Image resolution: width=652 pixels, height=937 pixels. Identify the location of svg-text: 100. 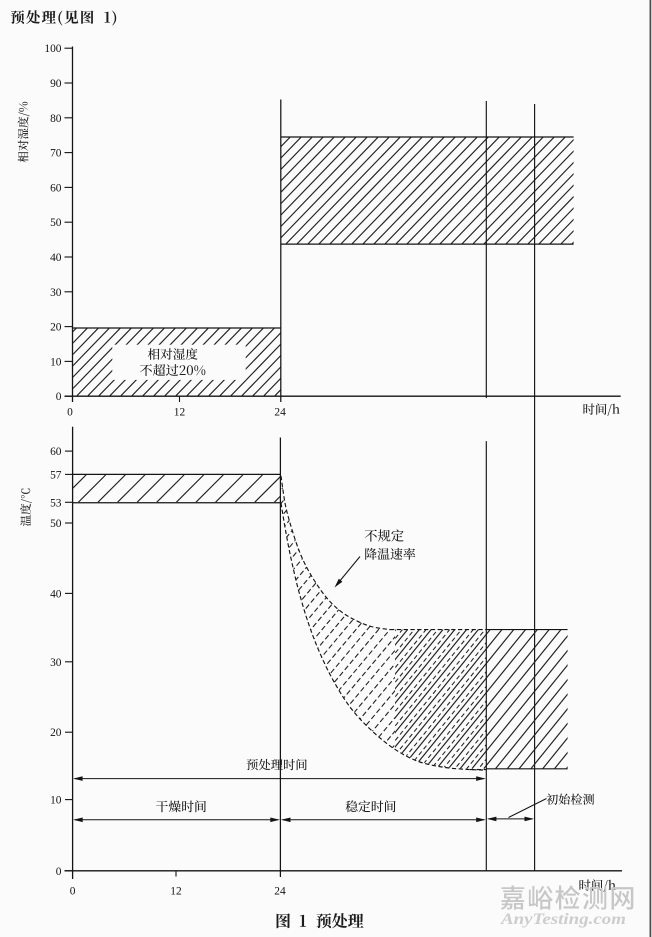
(52, 49).